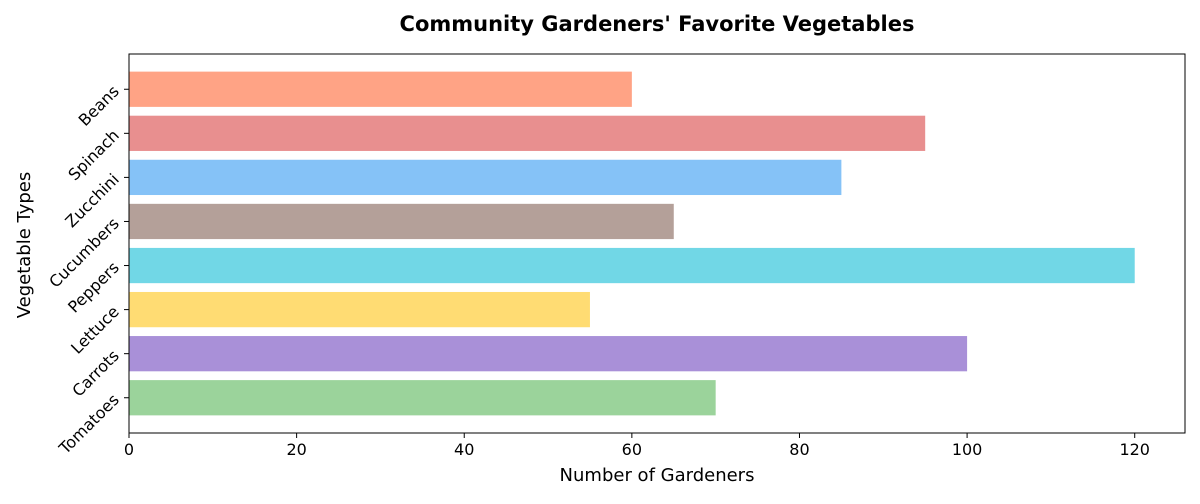 Image resolution: width=1200 pixels, height=504 pixels. I want to click on y-tick-label-tomatoes: Tomatoes, so click(89, 424).